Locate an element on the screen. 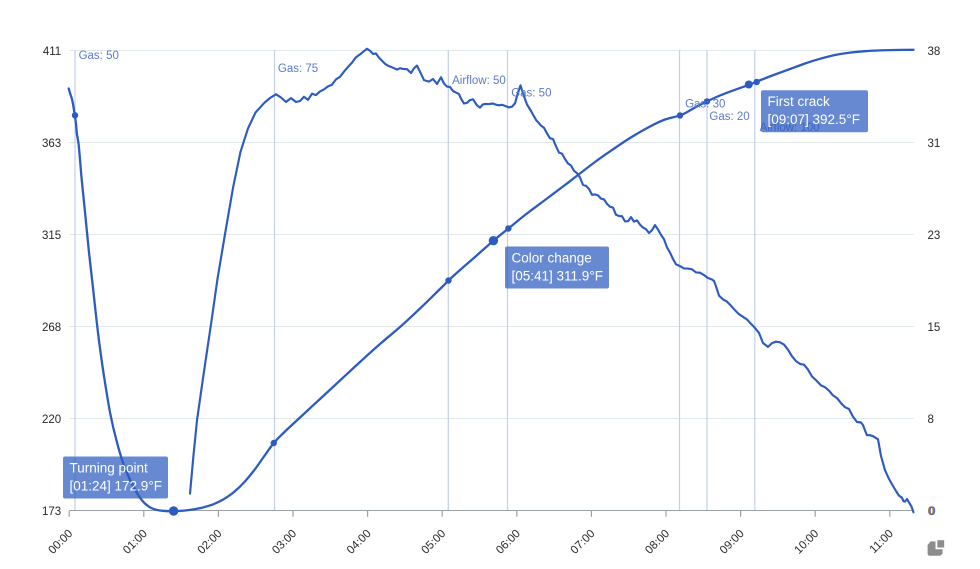 The image size is (980, 569). svg-text: Gas: 75 is located at coordinates (298, 69).